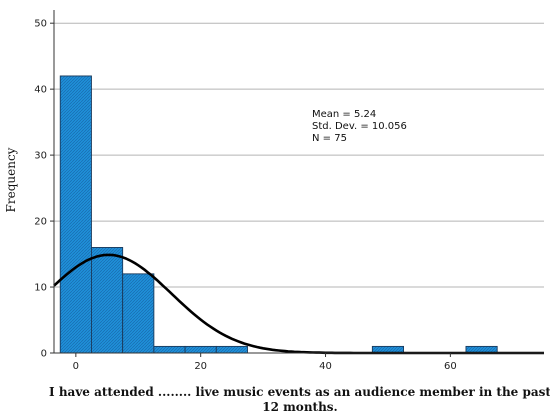 The image size is (550, 416). I want to click on stat-n: N = 75, so click(329, 138).